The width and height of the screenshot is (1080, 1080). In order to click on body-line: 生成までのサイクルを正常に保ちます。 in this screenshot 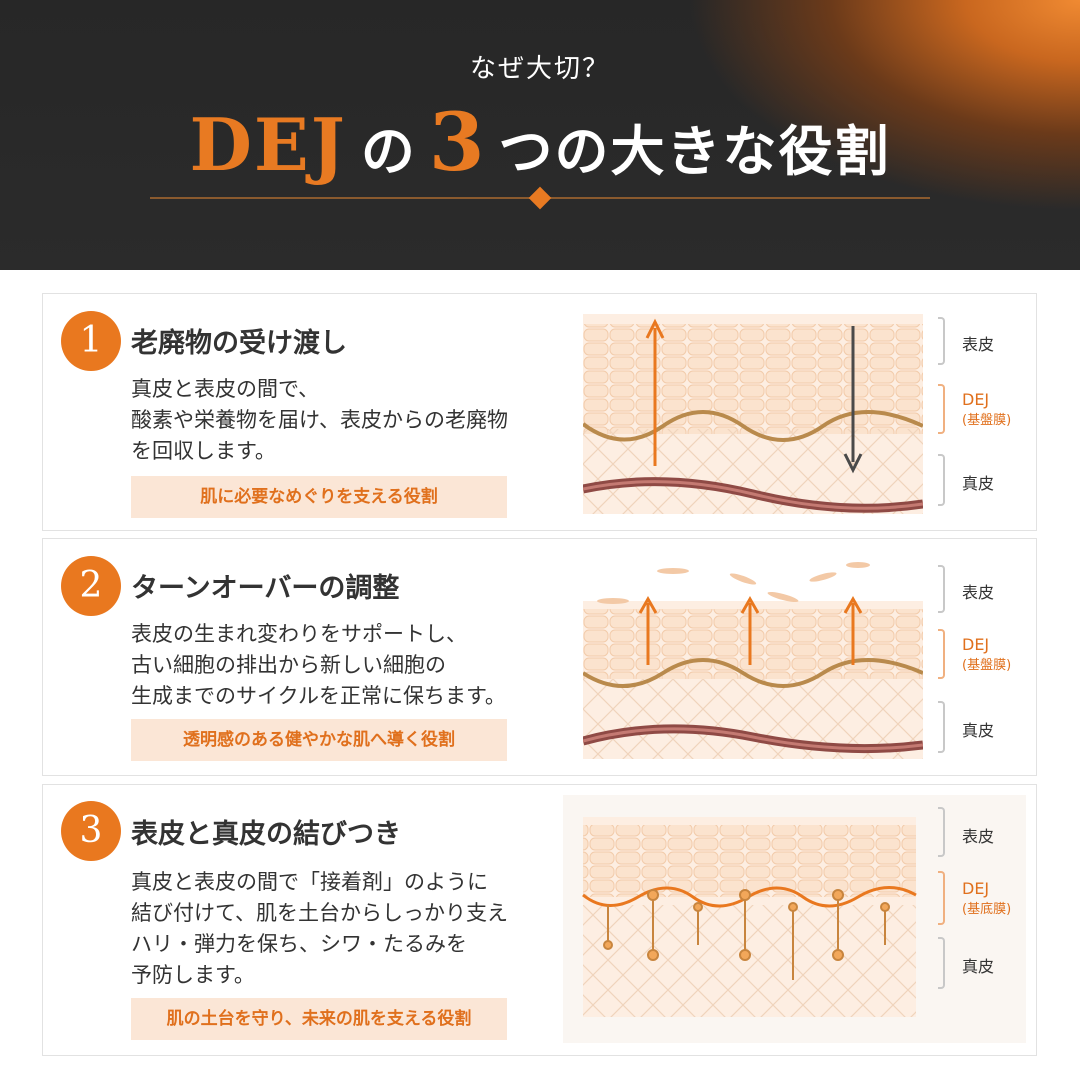, I will do `click(318, 696)`.